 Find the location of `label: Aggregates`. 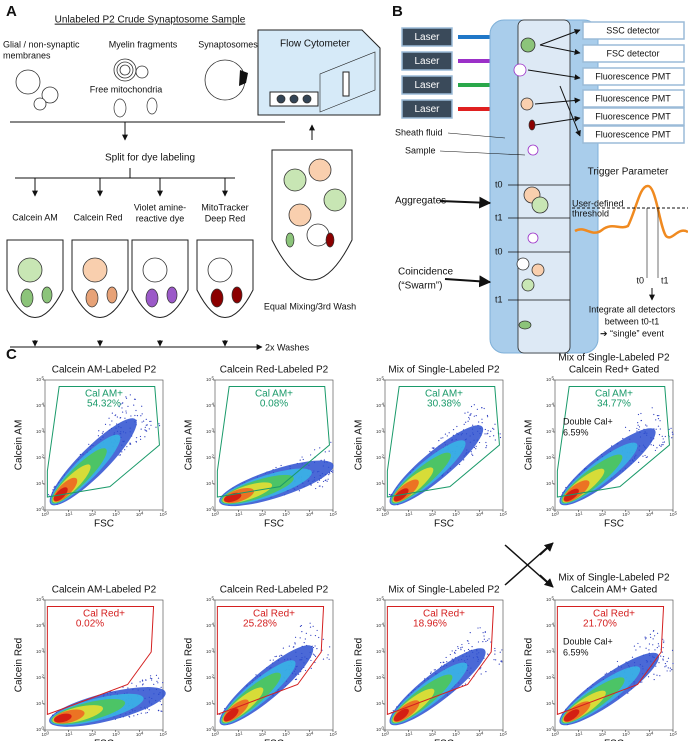

label: Aggregates is located at coordinates (420, 201).